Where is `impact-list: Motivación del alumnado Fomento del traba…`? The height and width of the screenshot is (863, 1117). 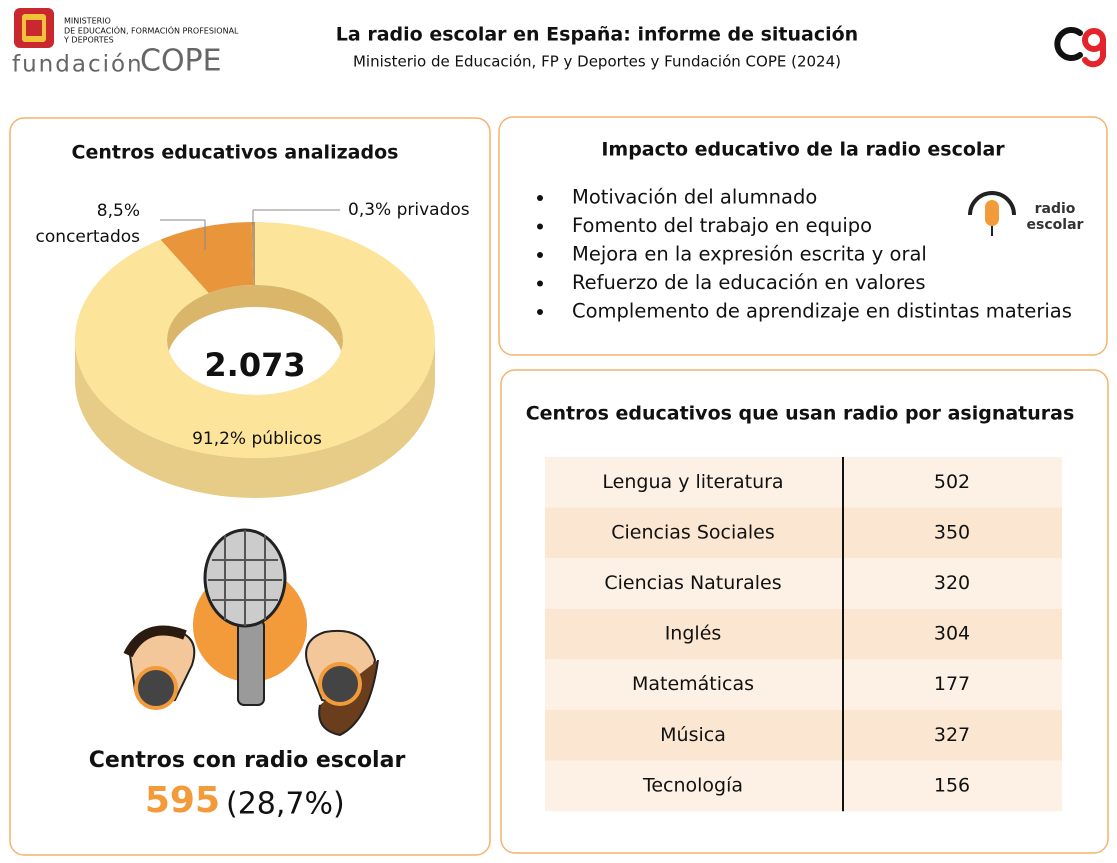 impact-list: Motivación del alumnado Fomento del traba… is located at coordinates (804, 254).